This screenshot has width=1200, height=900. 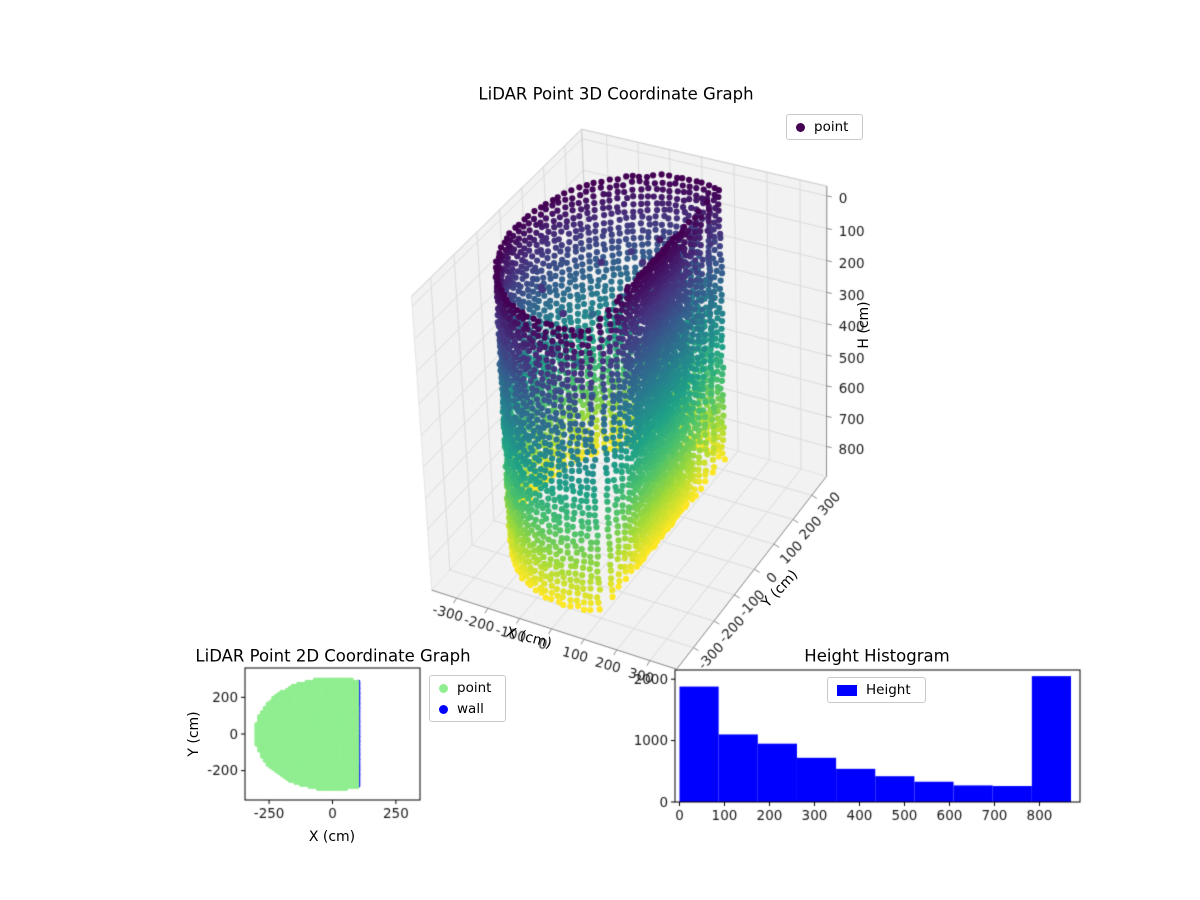 What do you see at coordinates (616, 94) in the screenshot?
I see `plot3d-title: LiDAR Point 3D Coordinate Graph` at bounding box center [616, 94].